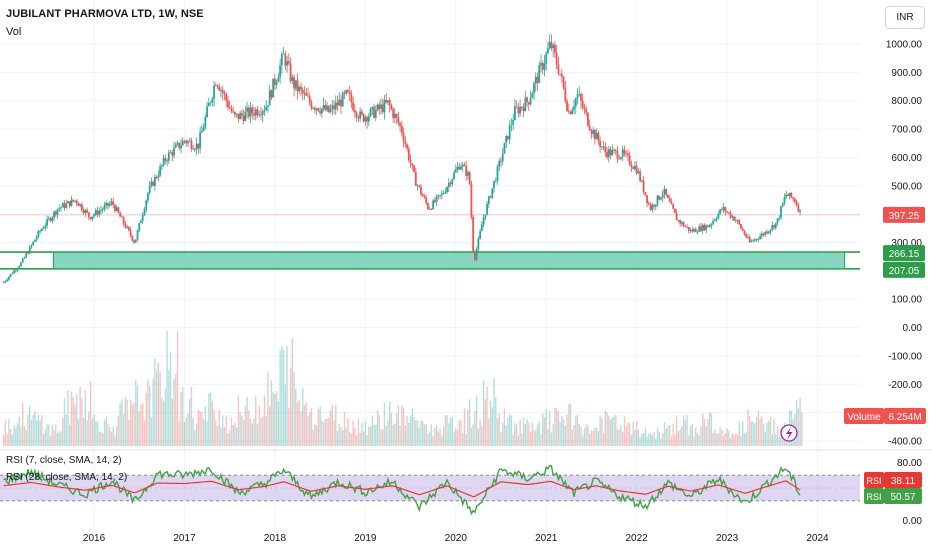 Image resolution: width=932 pixels, height=550 pixels. I want to click on alert-icon, so click(789, 433).